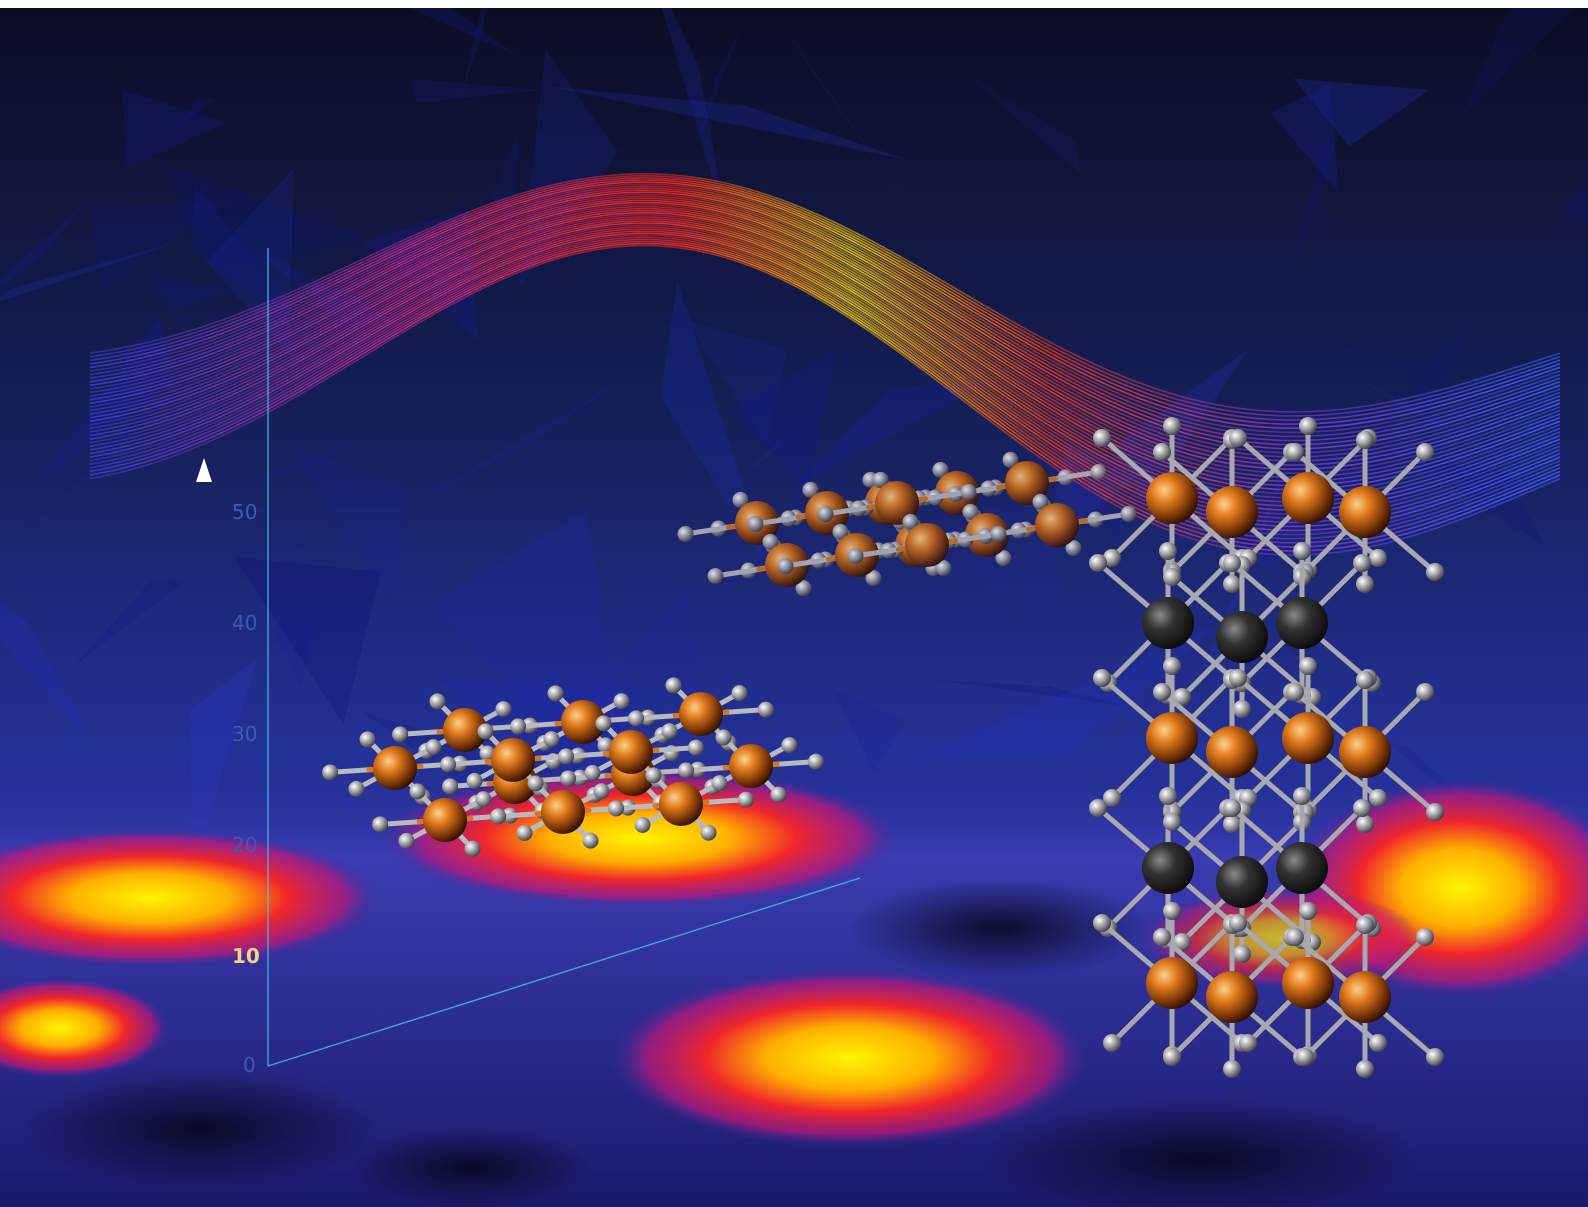  I want to click on vertical-arrow, so click(204, 633).